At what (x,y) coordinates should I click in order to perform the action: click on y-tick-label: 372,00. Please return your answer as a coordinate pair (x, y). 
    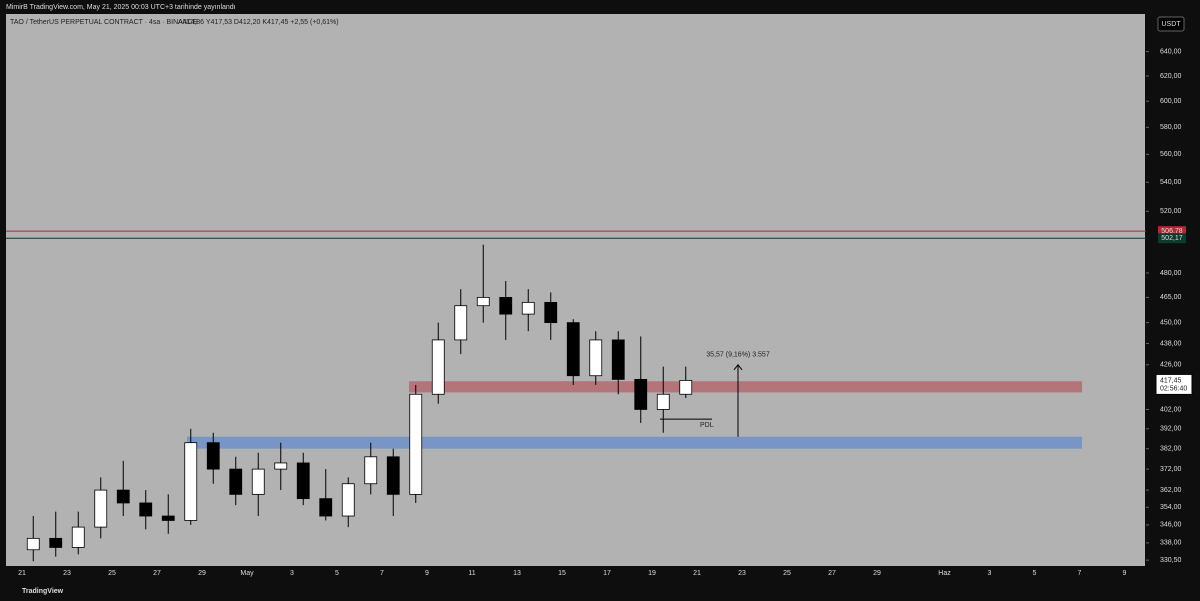
    Looking at the image, I should click on (1171, 469).